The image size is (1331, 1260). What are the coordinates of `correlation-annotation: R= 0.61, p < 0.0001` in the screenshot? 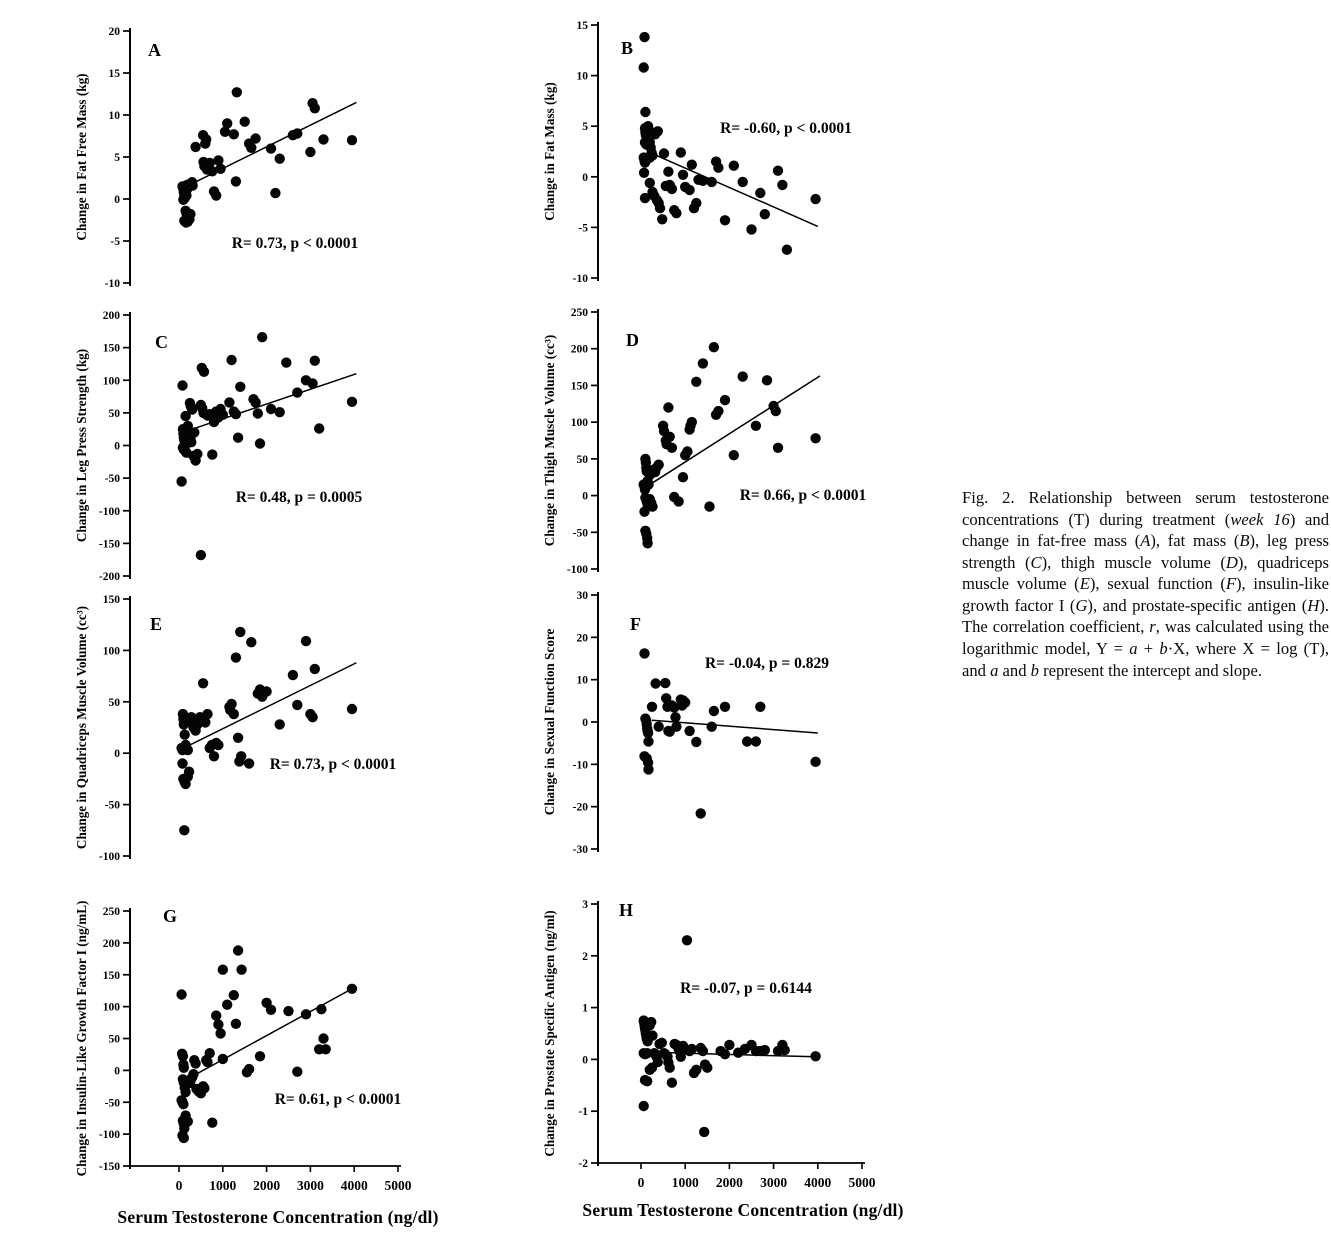 It's located at (338, 1099).